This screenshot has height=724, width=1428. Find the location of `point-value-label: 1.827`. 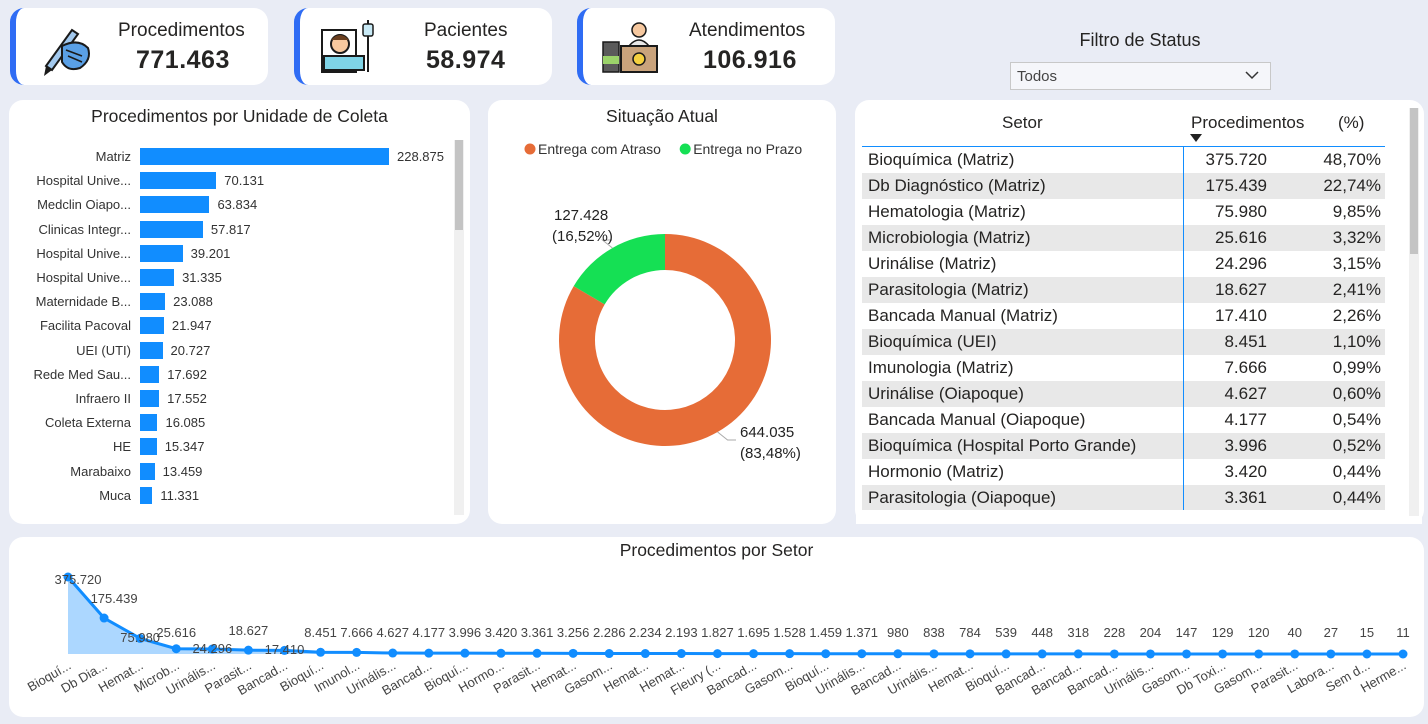

point-value-label: 1.827 is located at coordinates (717, 632).